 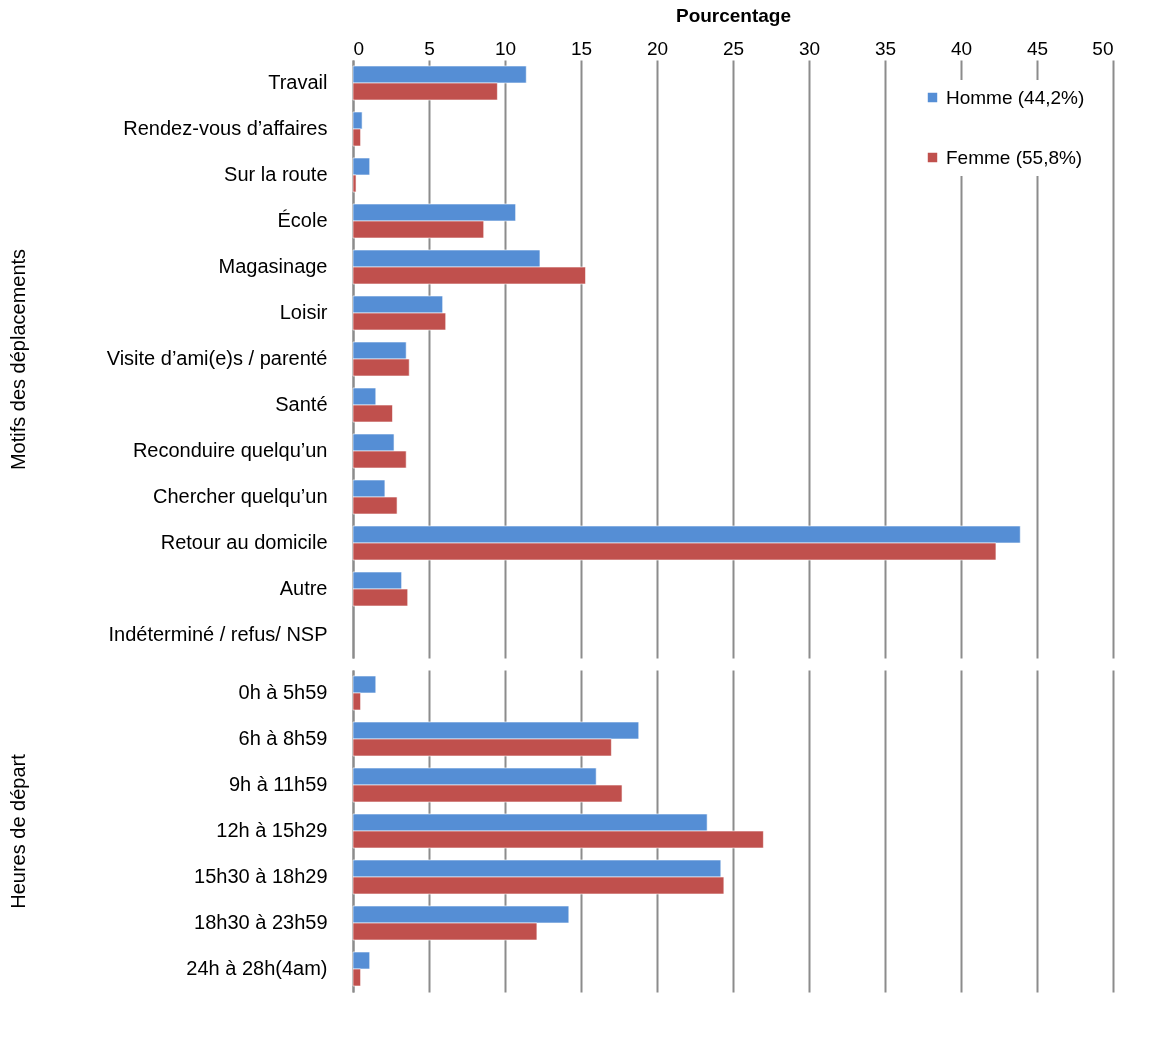 I want to click on y-tick-label: Retour au domicile, so click(x=244, y=542).